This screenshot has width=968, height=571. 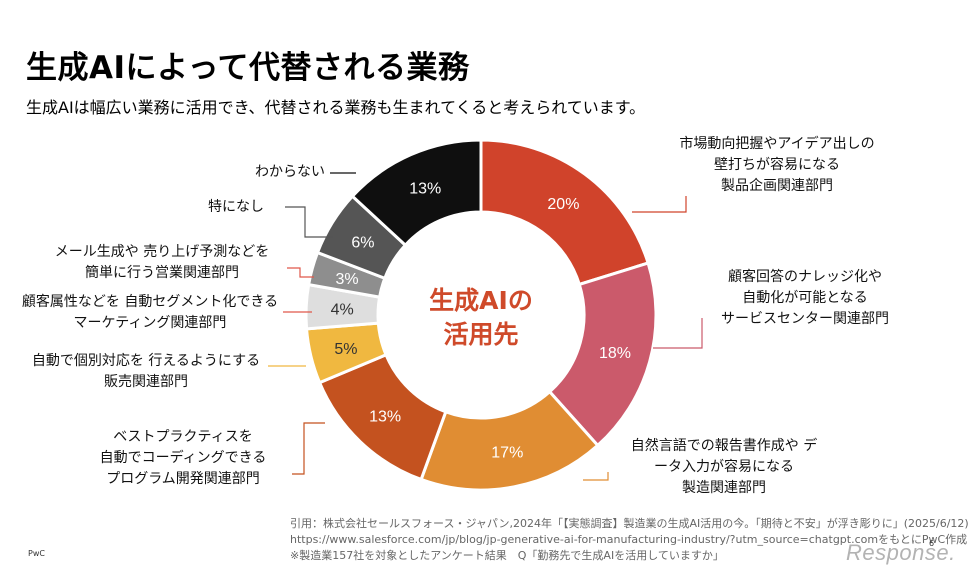 I want to click on slice-value-label: 3%, so click(x=346, y=279).